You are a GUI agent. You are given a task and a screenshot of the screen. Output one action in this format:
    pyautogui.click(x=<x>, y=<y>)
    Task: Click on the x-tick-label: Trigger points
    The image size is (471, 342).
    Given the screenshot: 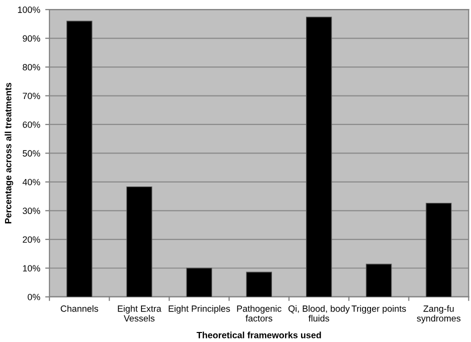 What is the action you would take?
    pyautogui.click(x=379, y=309)
    